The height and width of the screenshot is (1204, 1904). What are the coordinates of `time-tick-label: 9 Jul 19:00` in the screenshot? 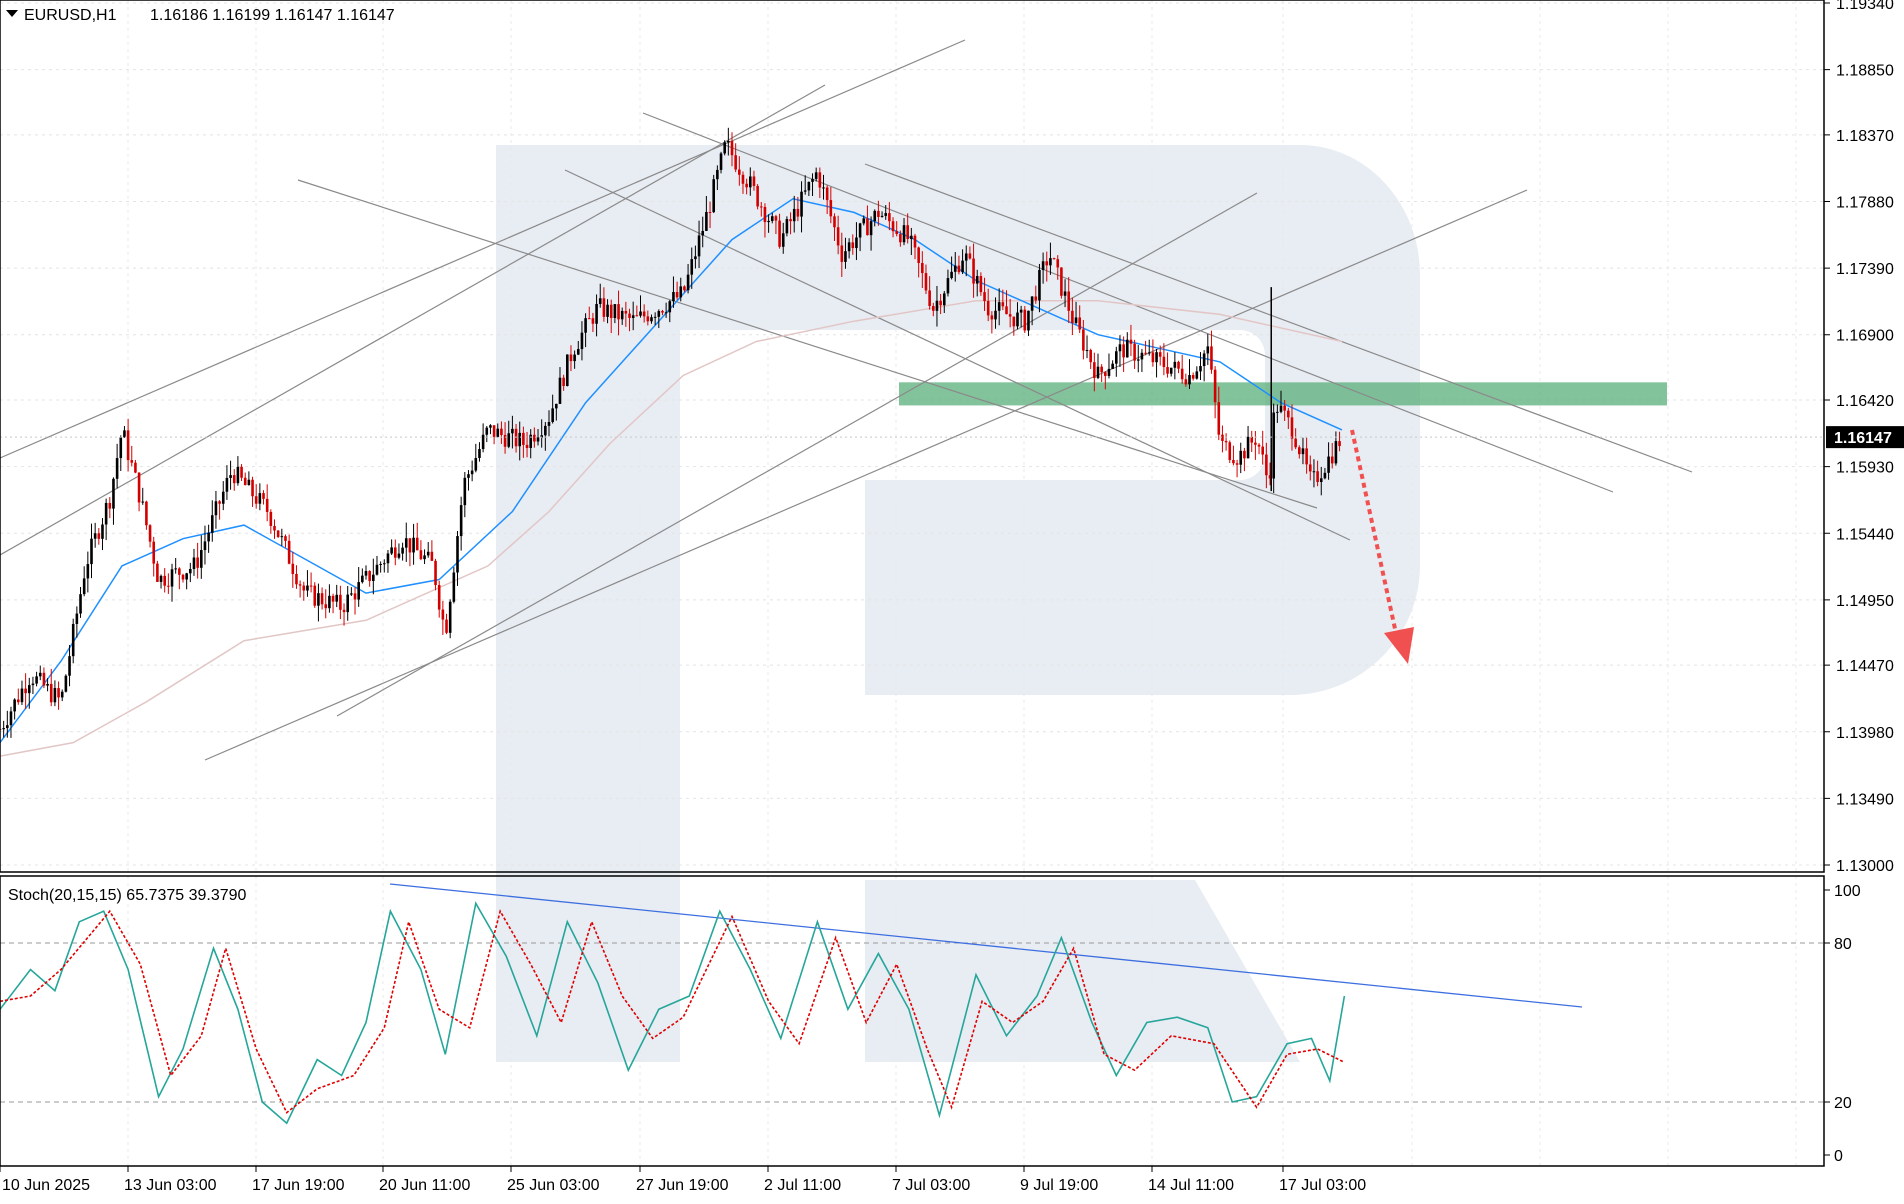 It's located at (1059, 1185).